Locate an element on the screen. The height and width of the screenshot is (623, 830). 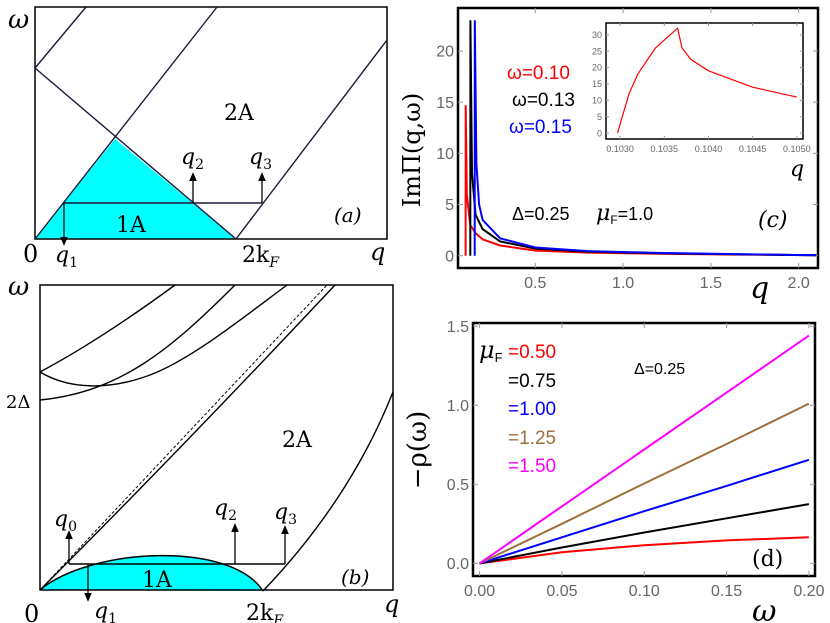
x-tick-label: 0.20 is located at coordinates (808, 591).